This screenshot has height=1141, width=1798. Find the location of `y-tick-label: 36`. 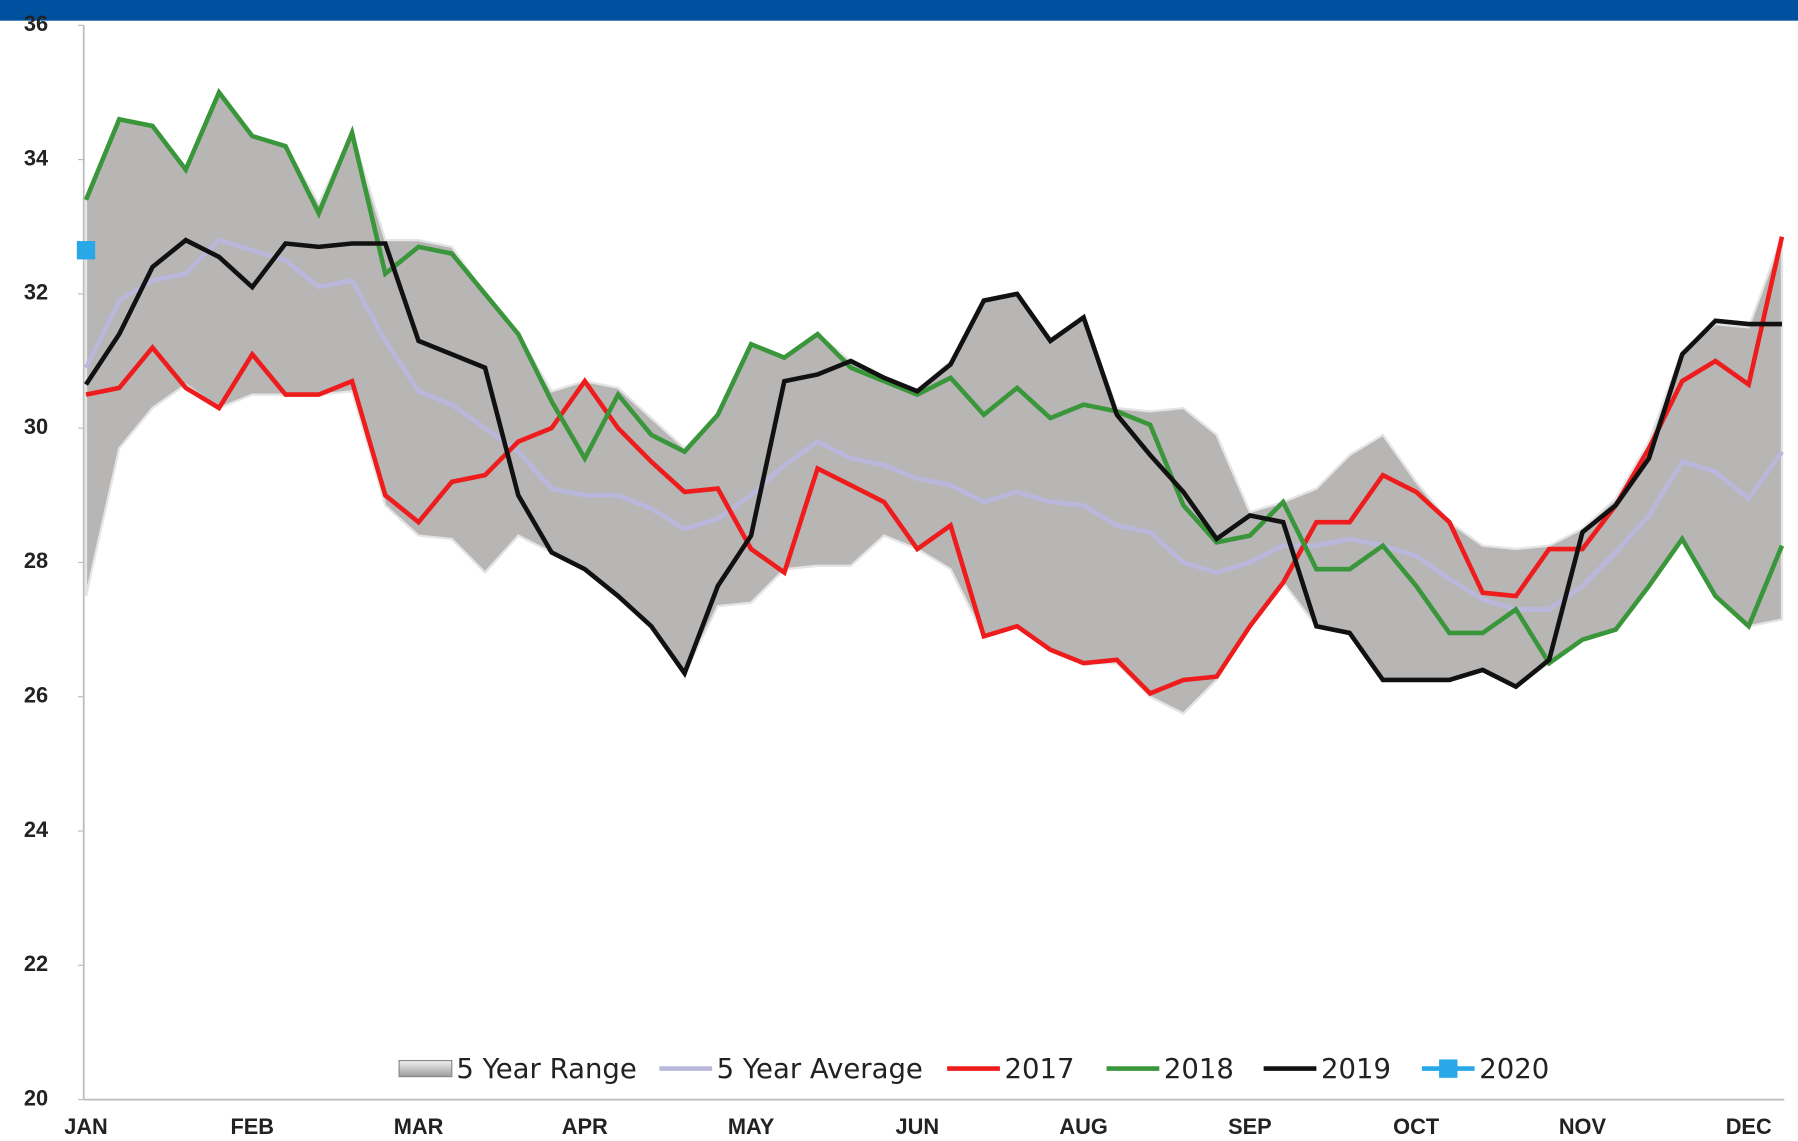

y-tick-label: 36 is located at coordinates (36, 23).